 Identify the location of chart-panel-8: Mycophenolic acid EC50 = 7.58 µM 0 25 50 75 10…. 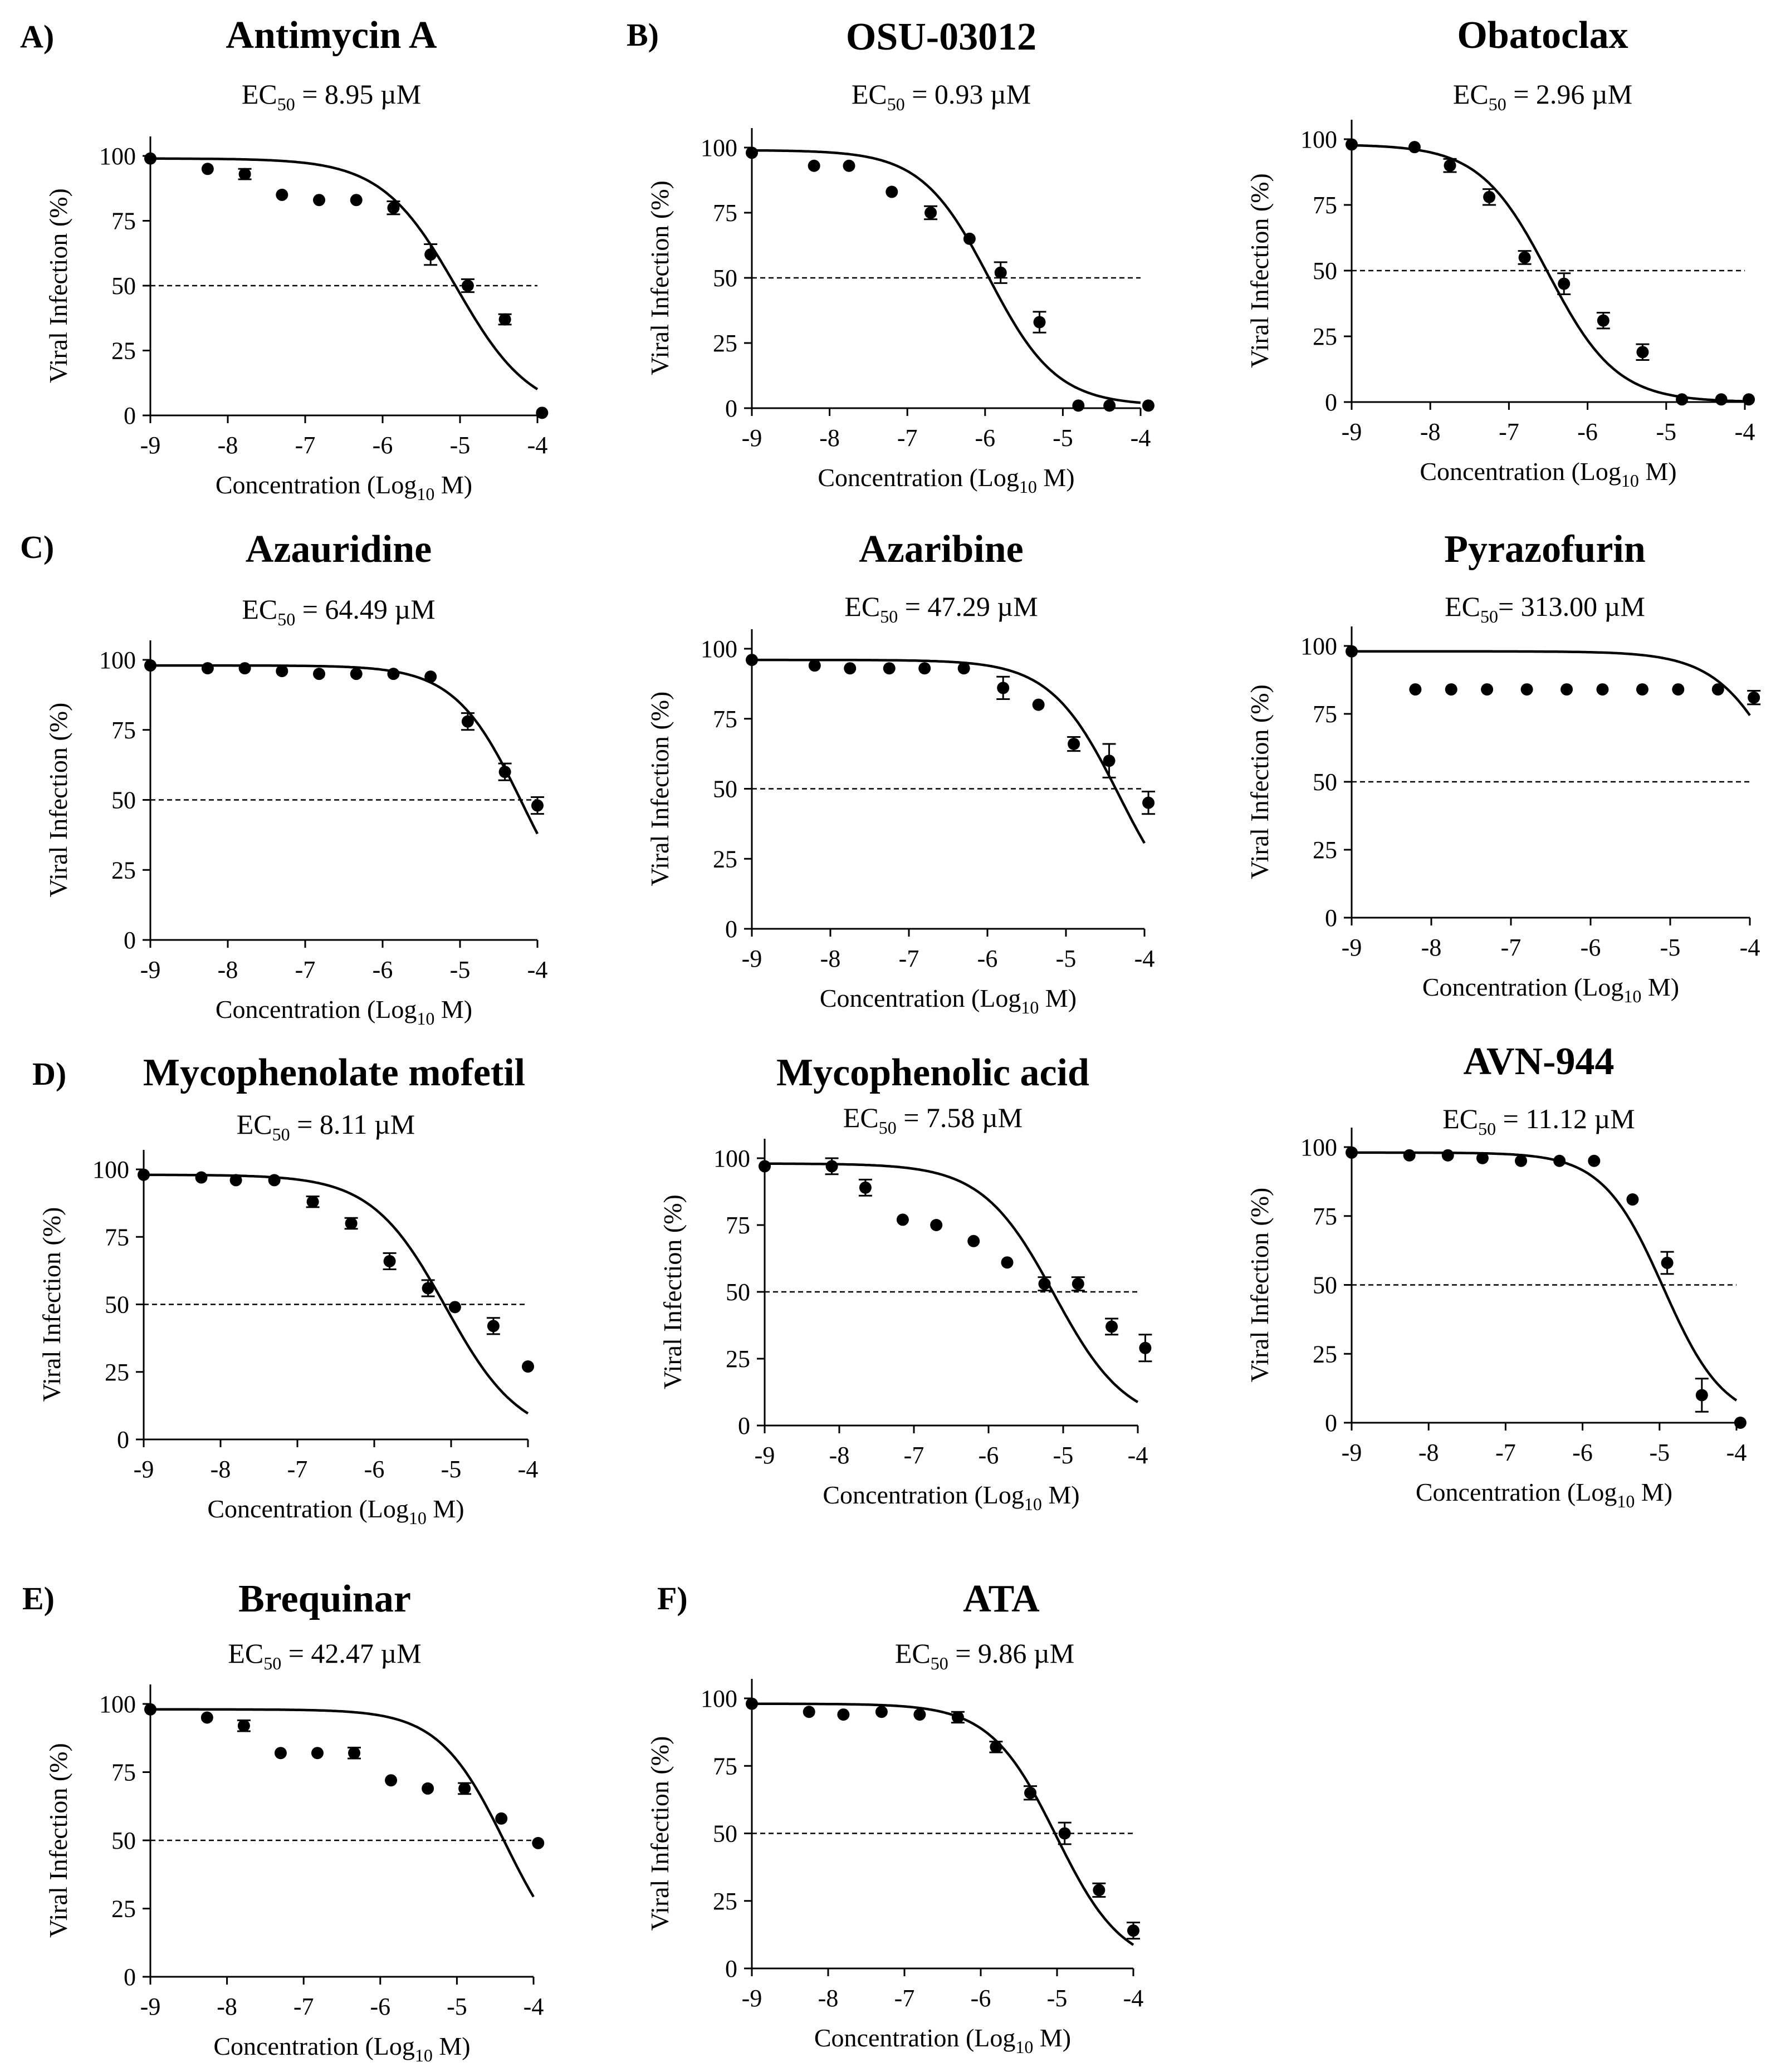
(905, 1282).